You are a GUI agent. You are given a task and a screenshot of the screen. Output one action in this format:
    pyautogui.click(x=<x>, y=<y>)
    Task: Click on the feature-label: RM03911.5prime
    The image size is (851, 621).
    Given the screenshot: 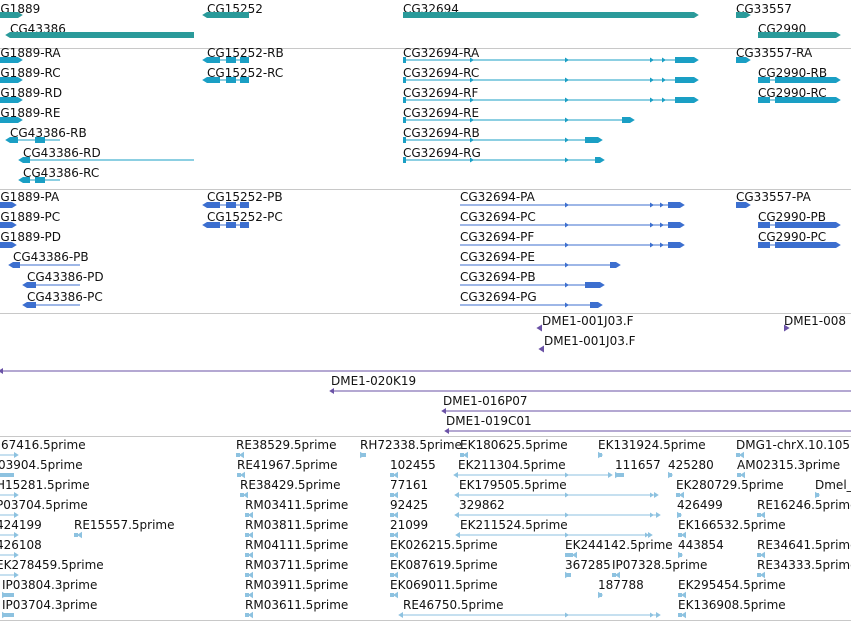 What is the action you would take?
    pyautogui.click(x=297, y=585)
    